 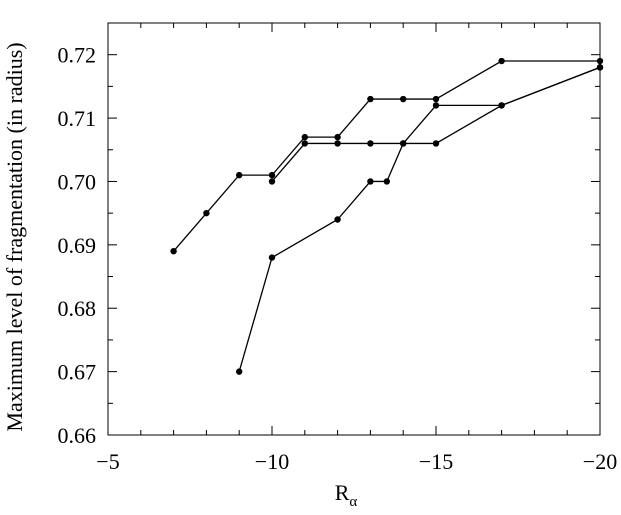 I want to click on x-tick-label: −20, so click(x=600, y=461).